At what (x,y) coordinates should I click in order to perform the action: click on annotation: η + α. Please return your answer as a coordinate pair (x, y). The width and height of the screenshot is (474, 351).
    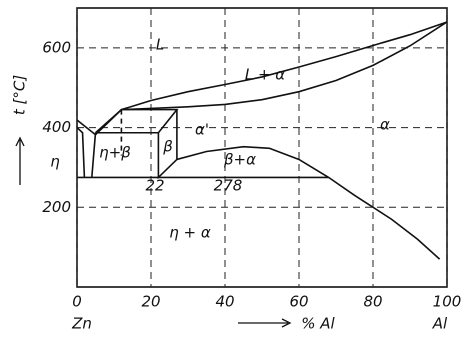
    Looking at the image, I should click on (190, 233).